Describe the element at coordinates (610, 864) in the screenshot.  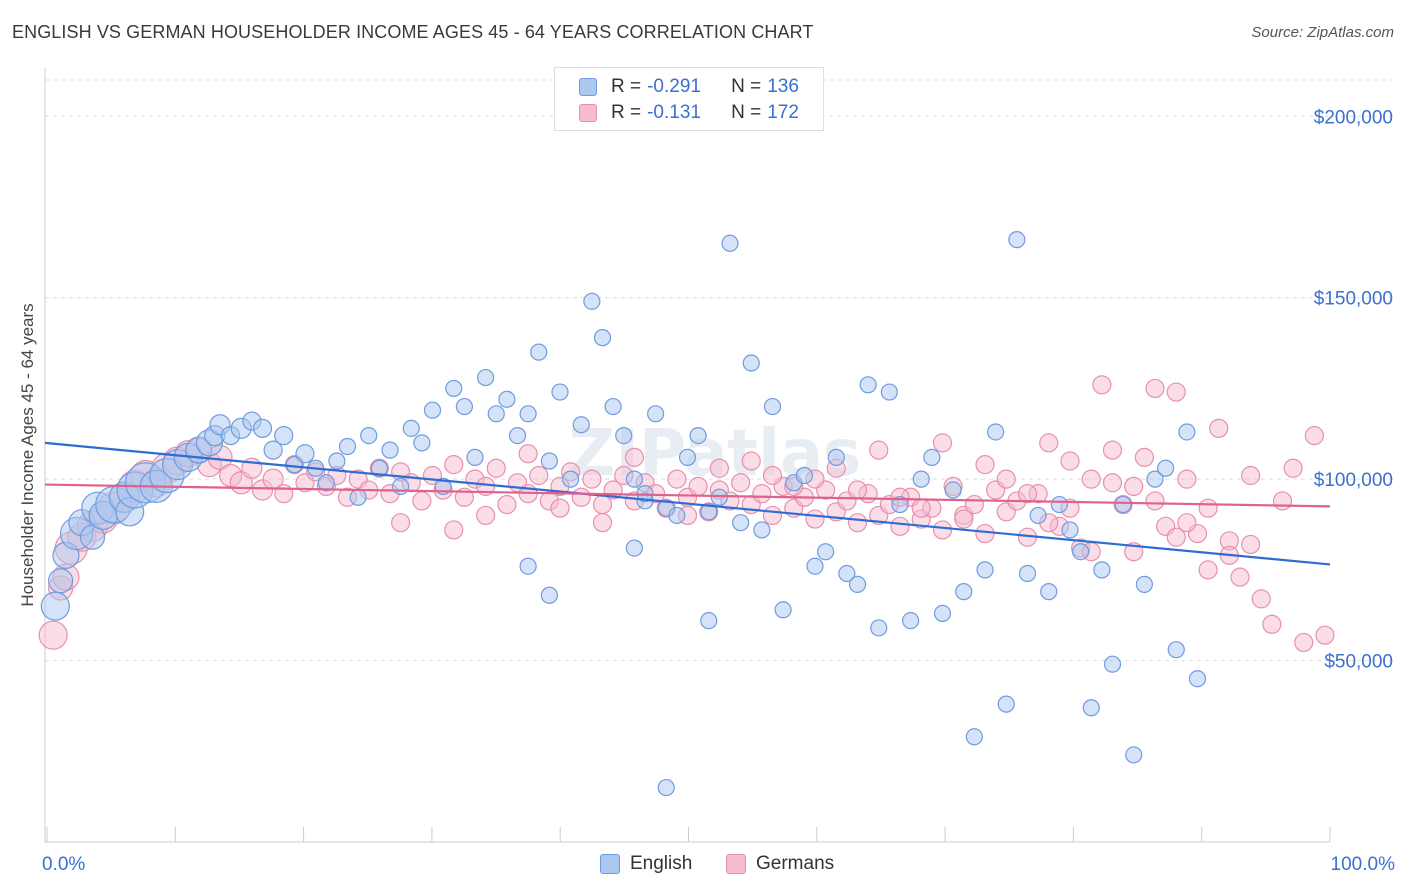
I see `bottom-english-swatch` at that location.